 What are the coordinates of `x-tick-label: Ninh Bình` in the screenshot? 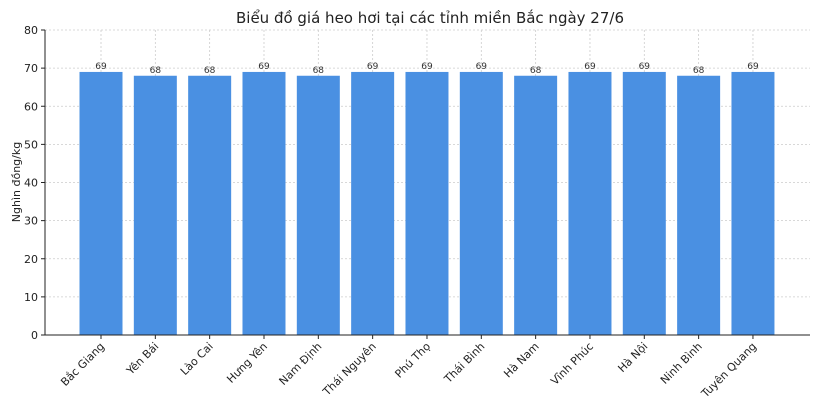 It's located at (681, 363).